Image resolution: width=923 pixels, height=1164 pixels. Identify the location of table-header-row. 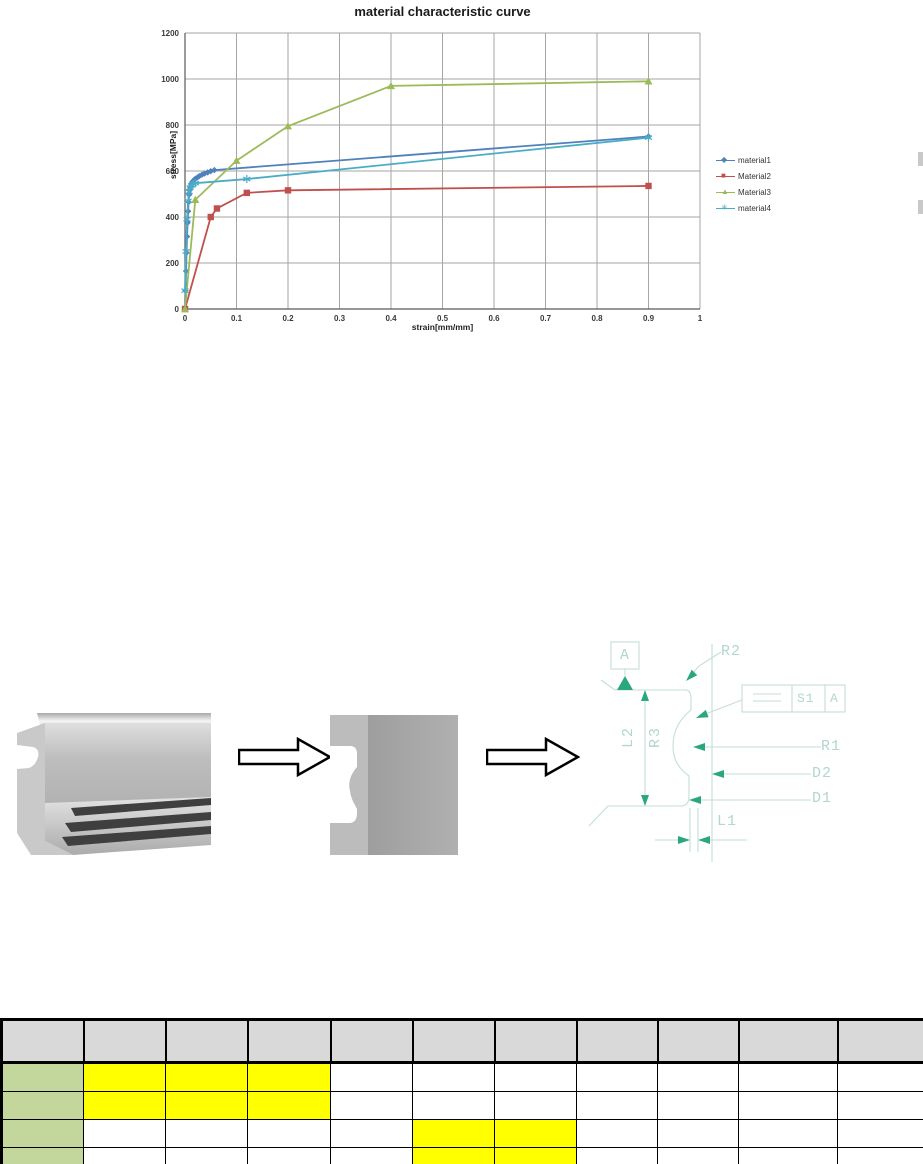
(461, 1041).